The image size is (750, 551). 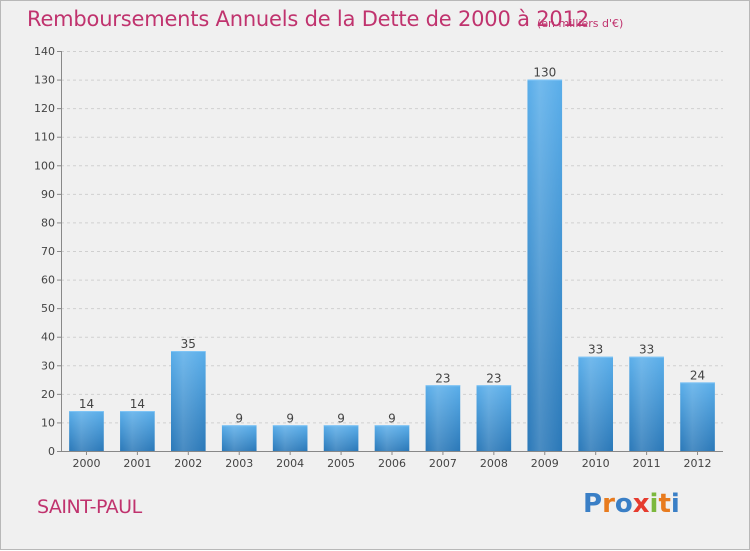 What do you see at coordinates (593, 504) in the screenshot?
I see `logo-letter: P` at bounding box center [593, 504].